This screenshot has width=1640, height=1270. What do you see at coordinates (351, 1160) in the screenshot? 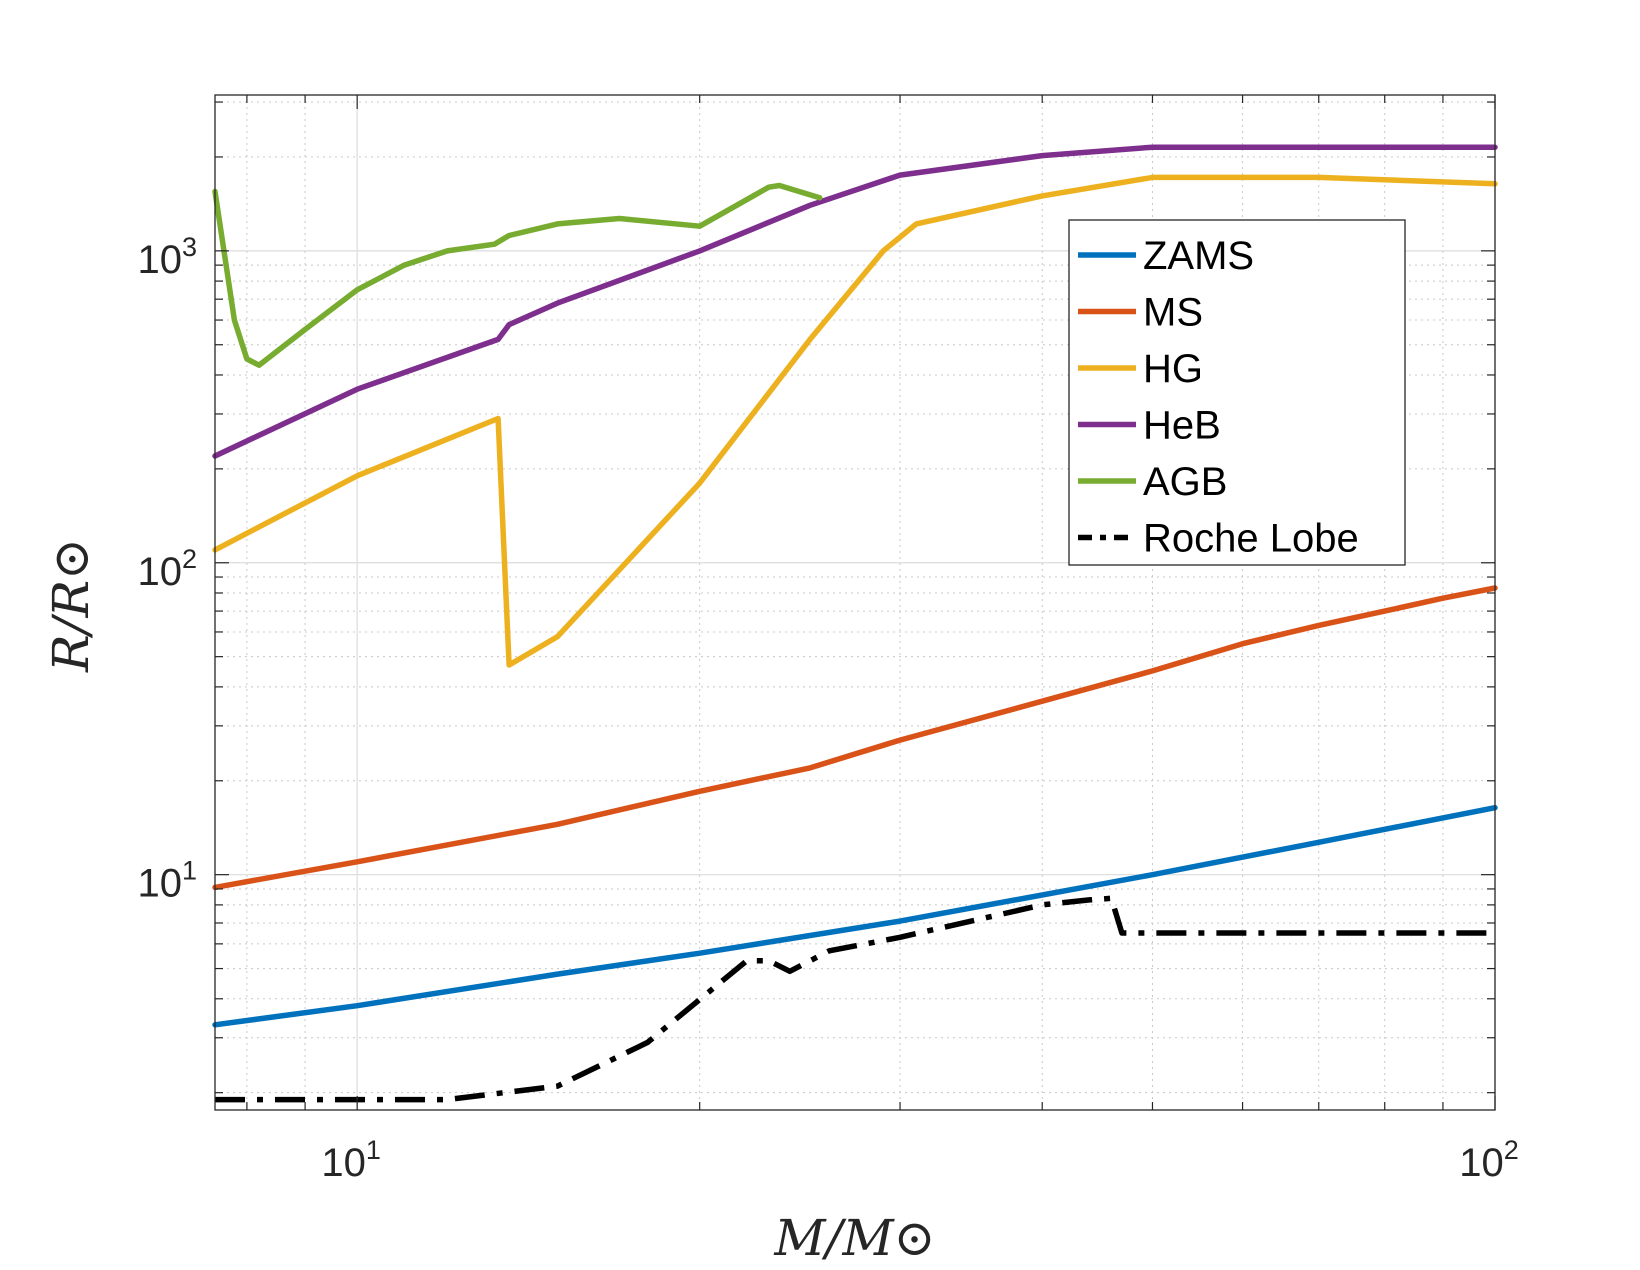
I see `x-tick-label: 10¹` at bounding box center [351, 1160].